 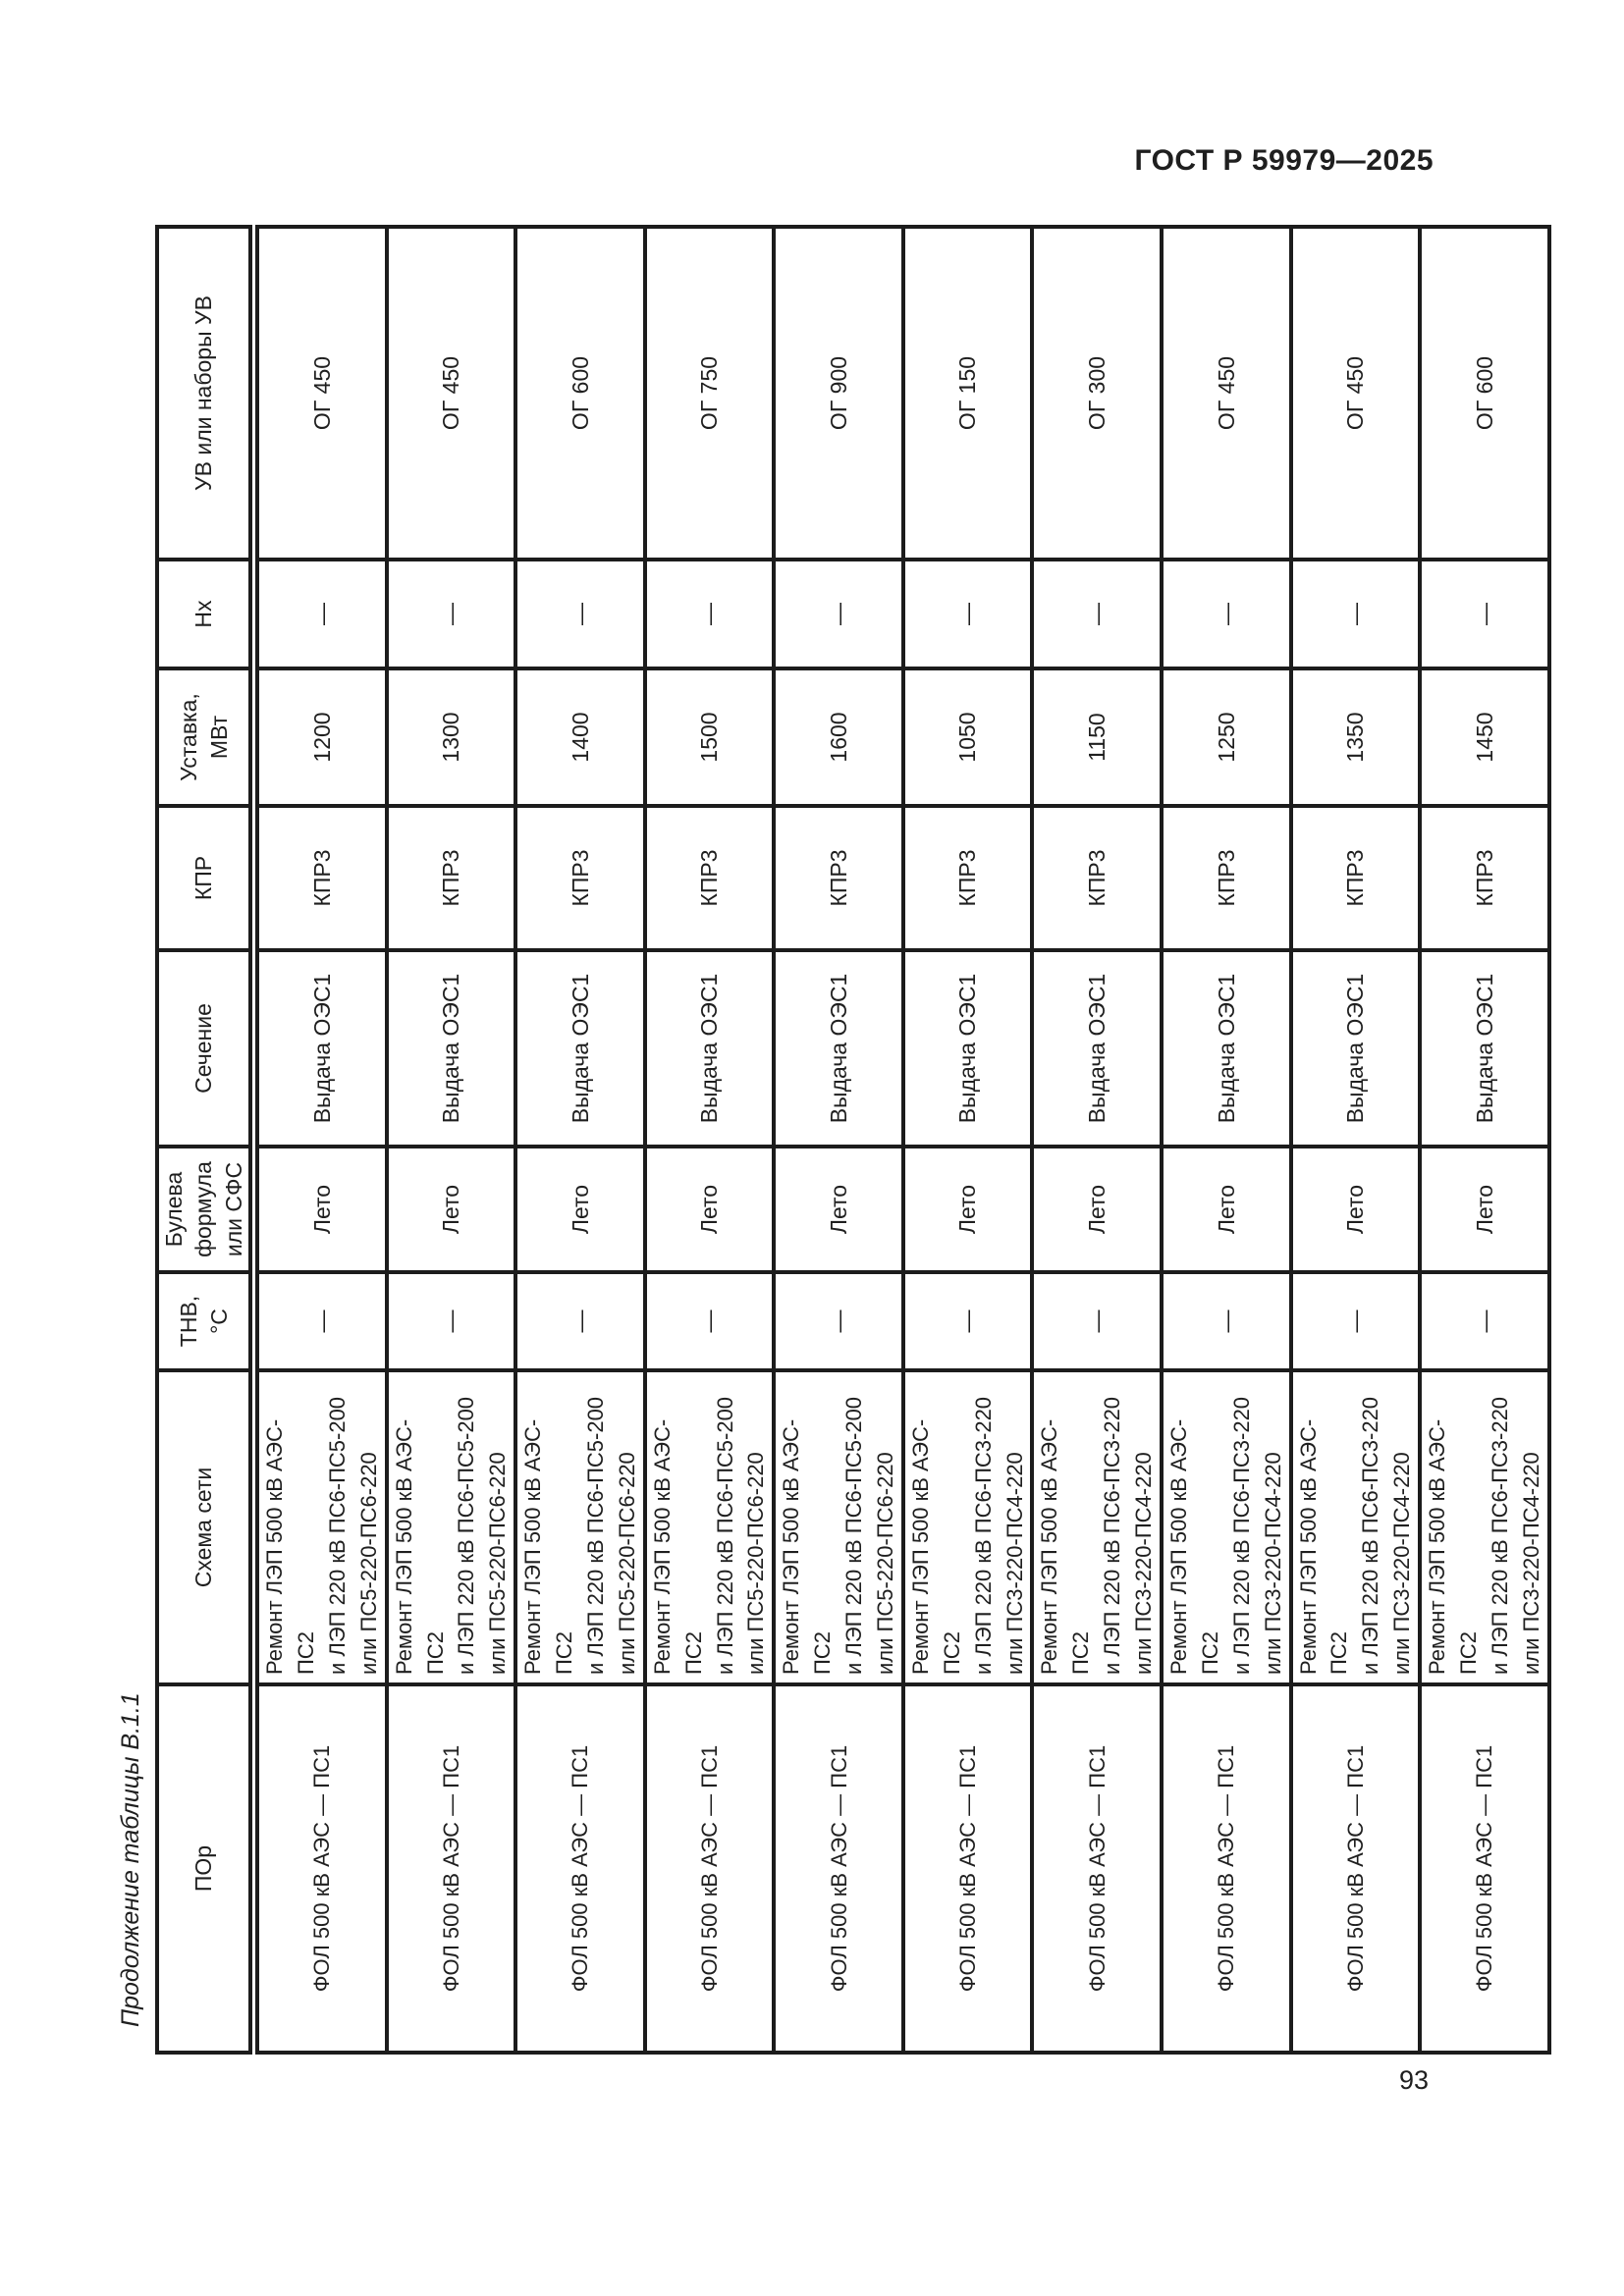 What do you see at coordinates (205, 1049) in the screenshot?
I see `column-header-section: Сечение` at bounding box center [205, 1049].